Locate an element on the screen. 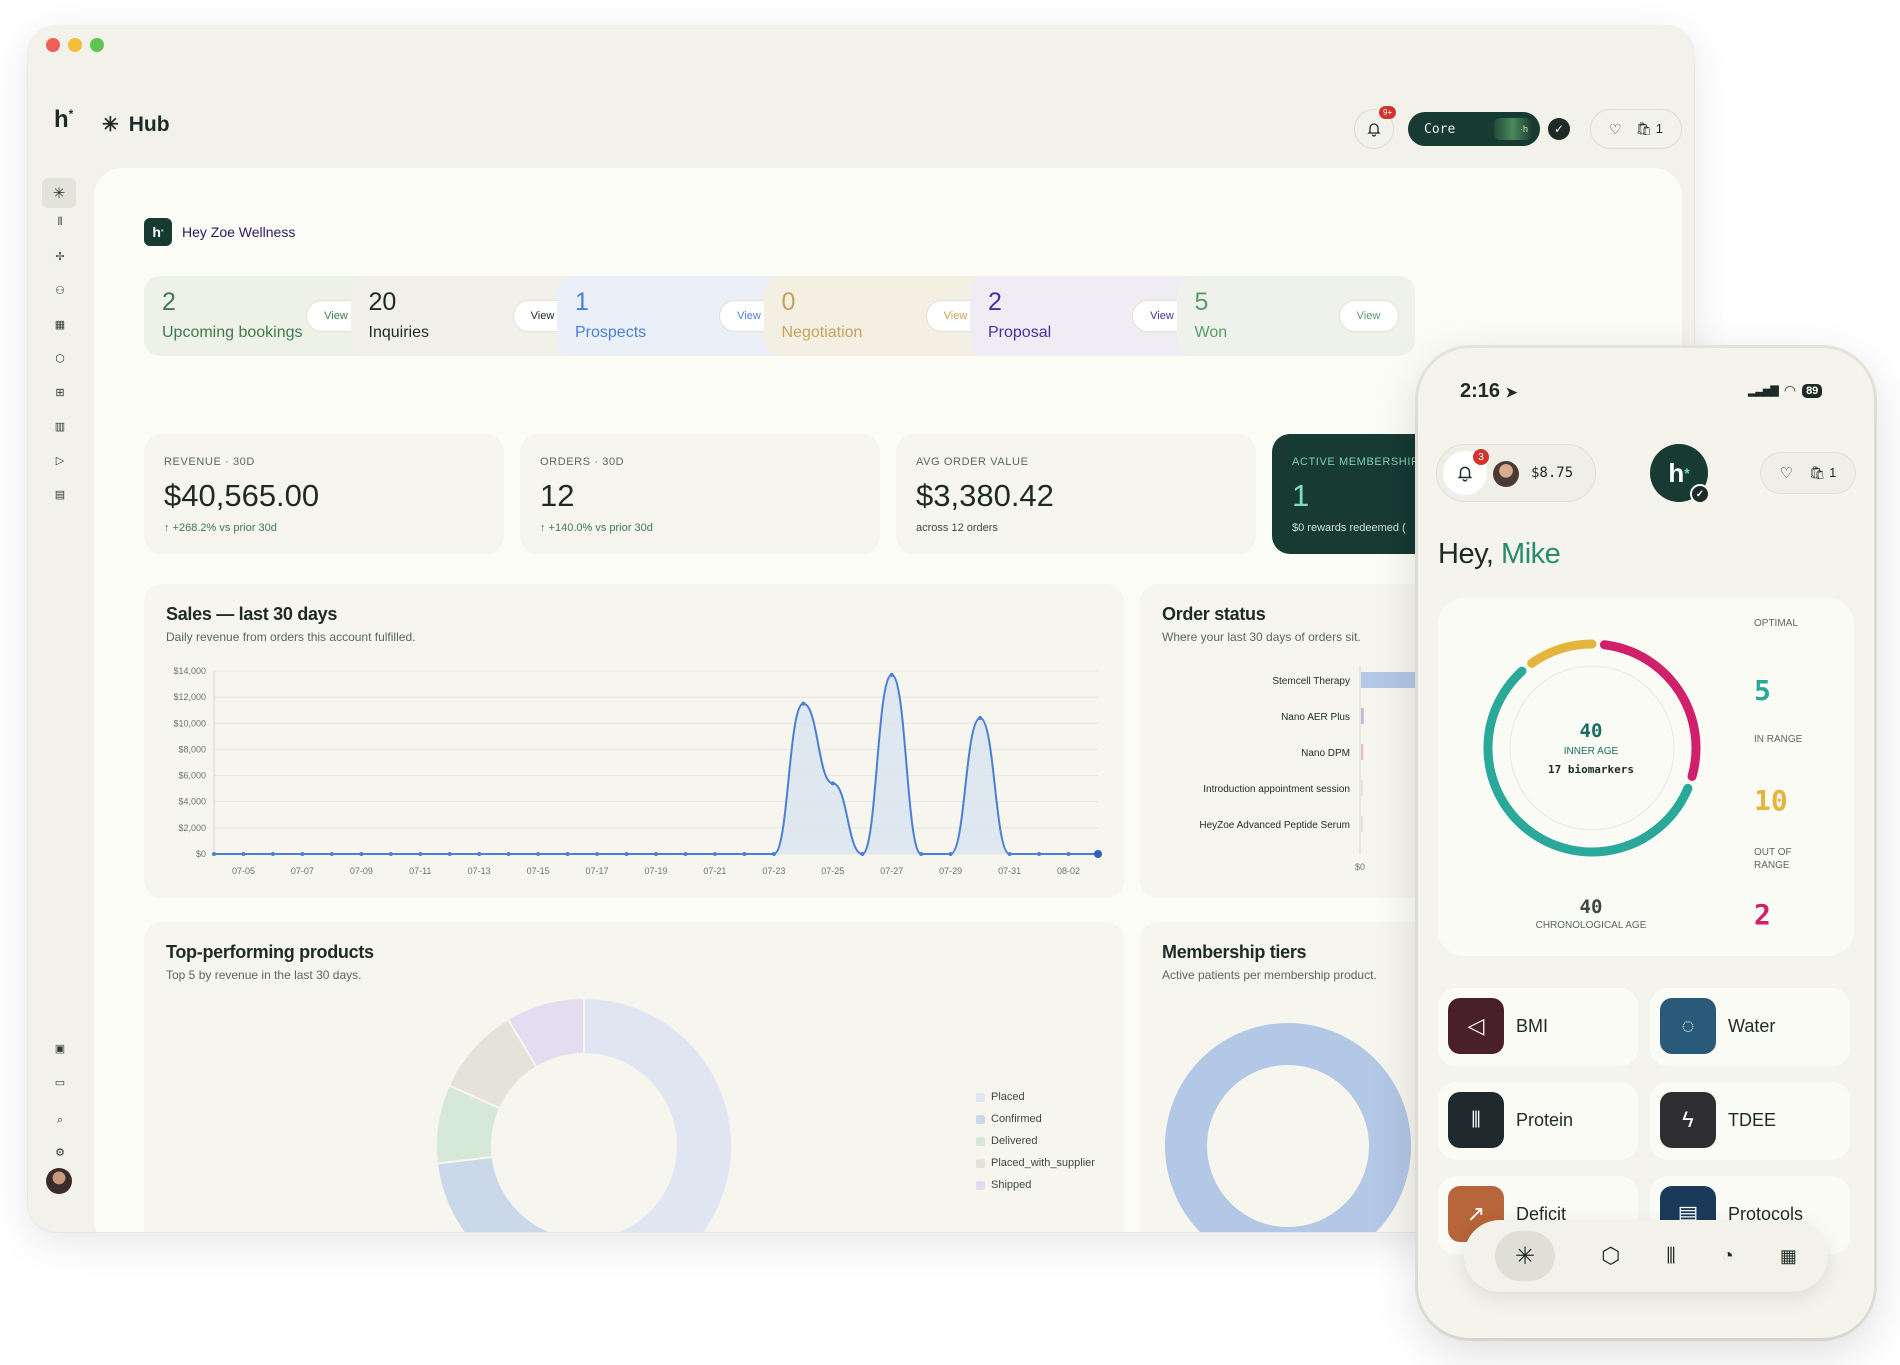  tool-tile: ◌ Water is located at coordinates (1750, 1027).